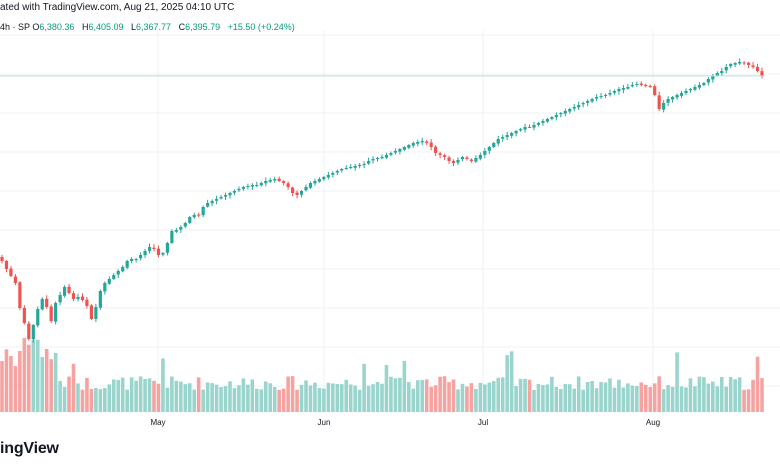 The width and height of the screenshot is (780, 470). What do you see at coordinates (134, 27) in the screenshot?
I see `low-label: L` at bounding box center [134, 27].